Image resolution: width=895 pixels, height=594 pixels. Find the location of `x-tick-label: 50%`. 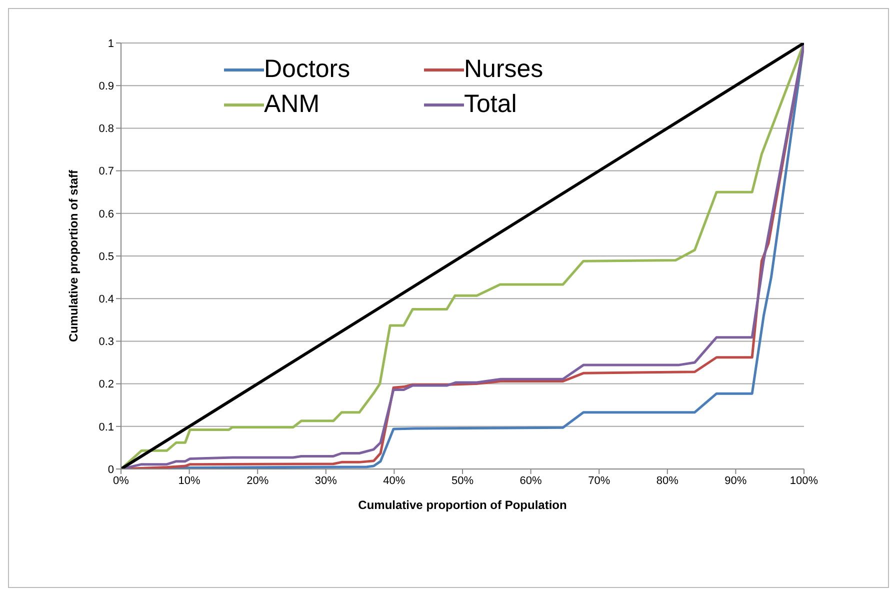

x-tick-label: 50% is located at coordinates (462, 480).